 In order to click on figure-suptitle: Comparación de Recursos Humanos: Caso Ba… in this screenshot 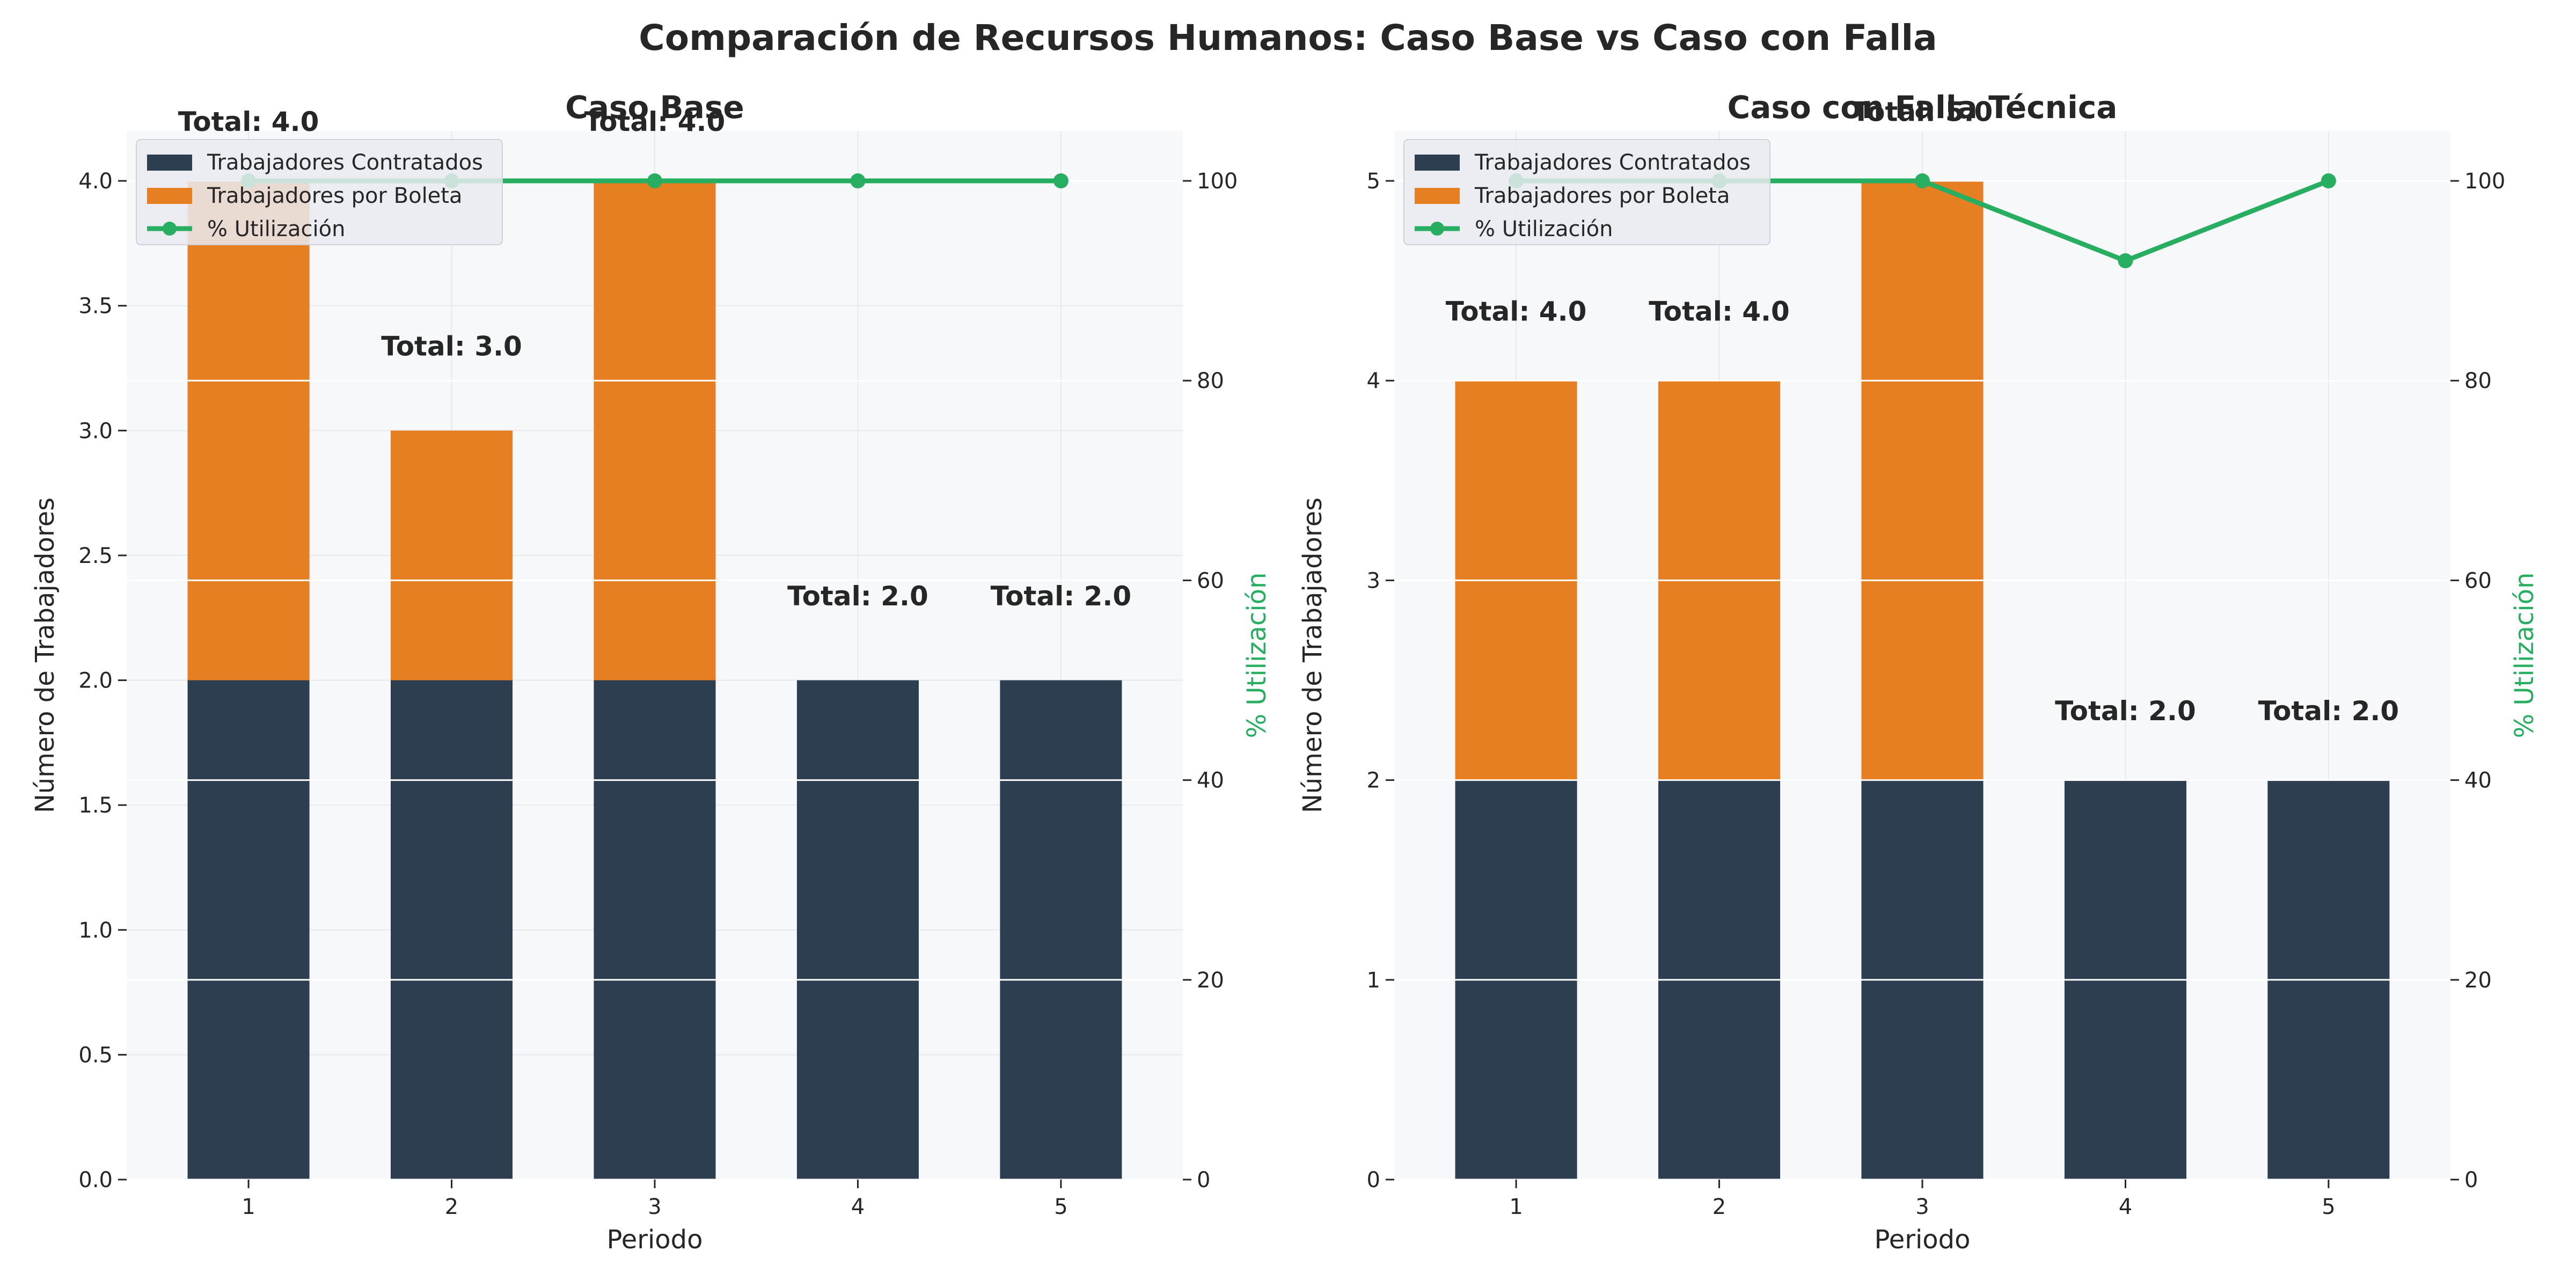, I will do `click(1288, 37)`.